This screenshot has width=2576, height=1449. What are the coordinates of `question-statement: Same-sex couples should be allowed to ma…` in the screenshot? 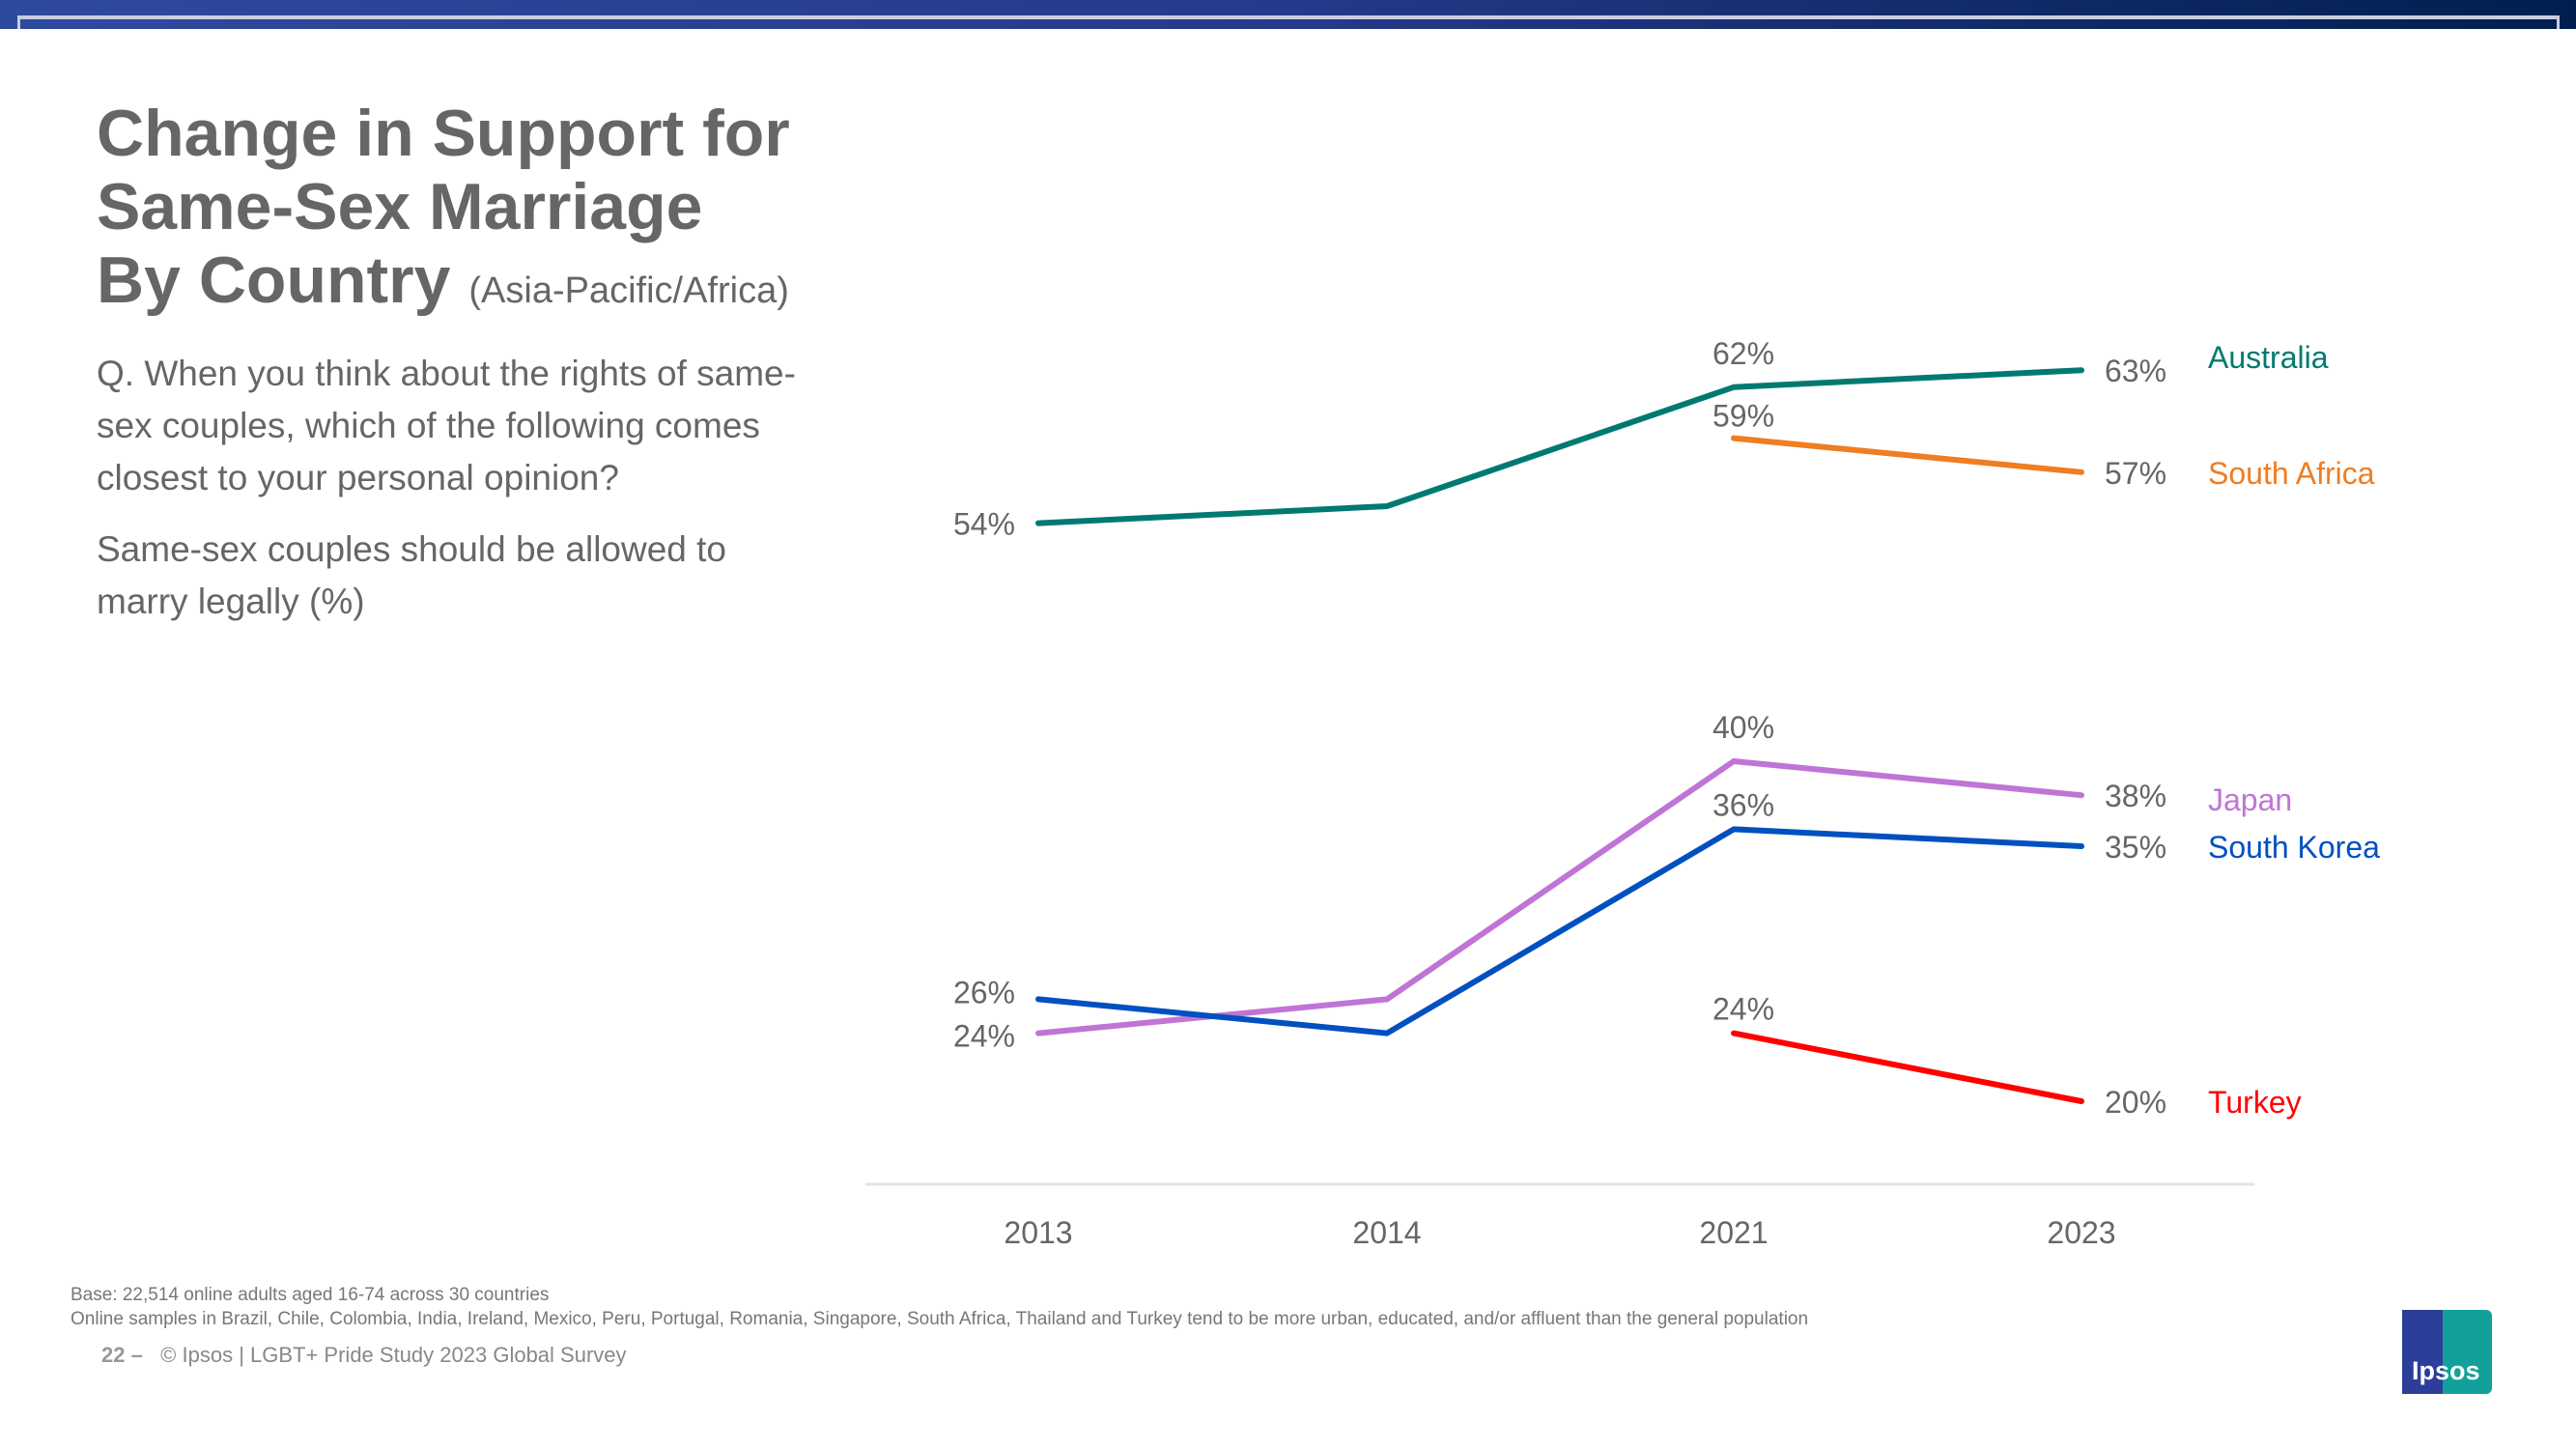 It's located at (411, 575).